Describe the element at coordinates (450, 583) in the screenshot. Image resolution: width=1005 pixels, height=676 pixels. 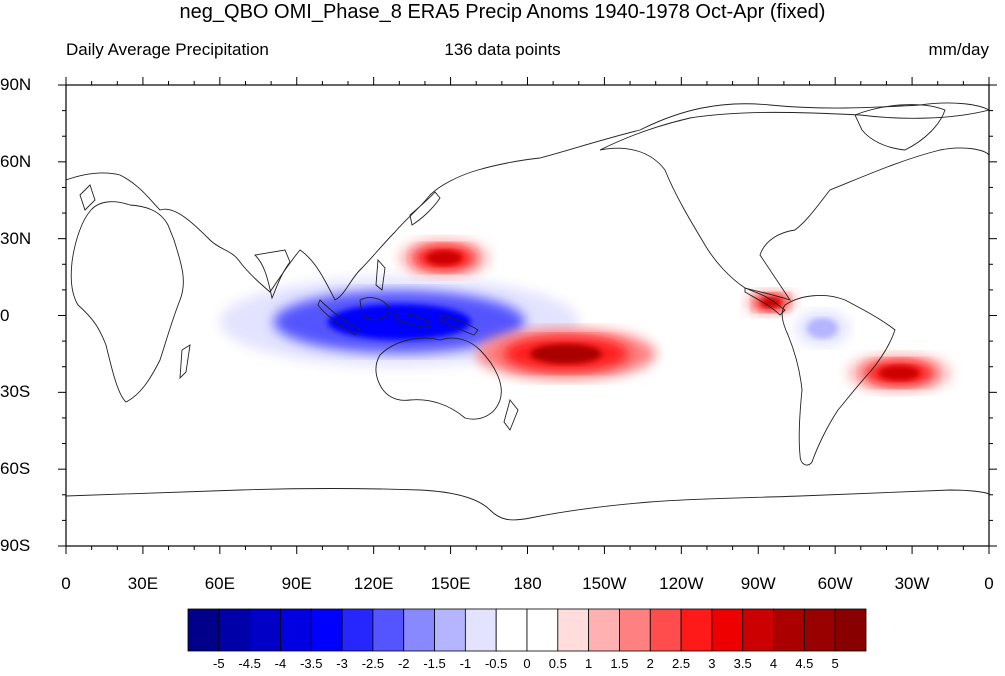
I see `lon-label: 150E` at that location.